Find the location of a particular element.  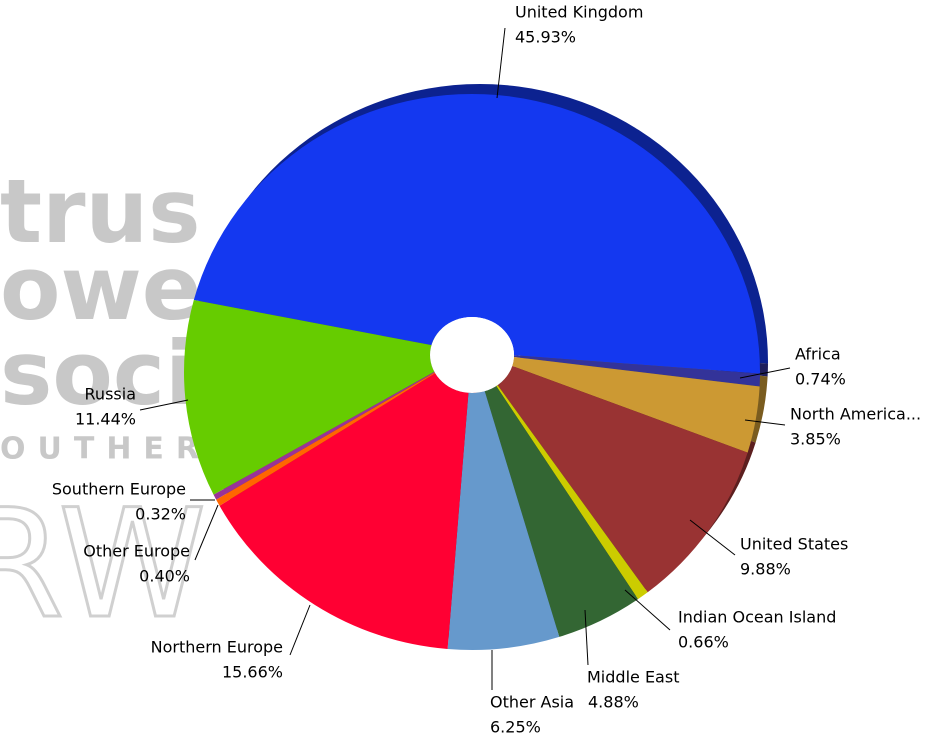

slice-label: United States is located at coordinates (794, 544).